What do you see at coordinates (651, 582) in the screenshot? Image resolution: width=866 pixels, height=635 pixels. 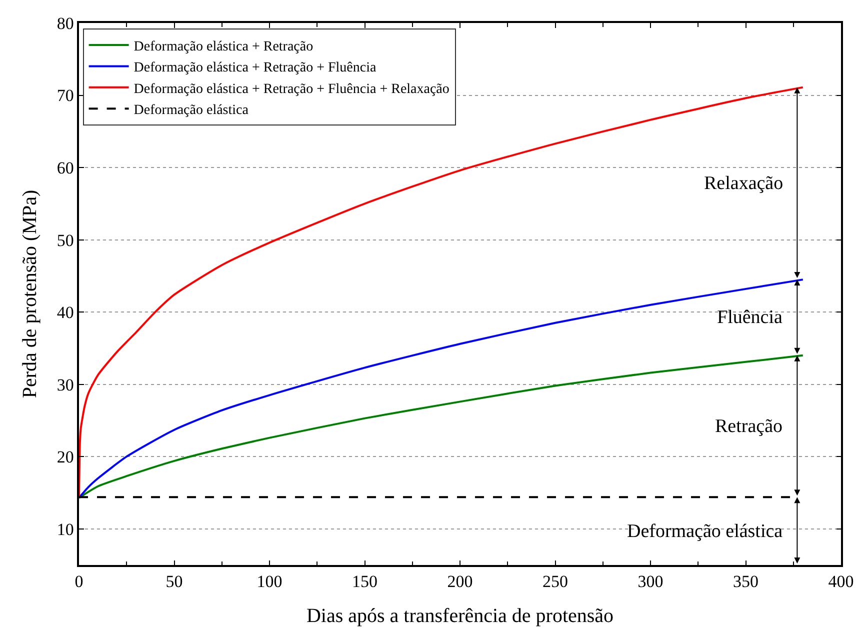 I see `x-tick-label: 300` at bounding box center [651, 582].